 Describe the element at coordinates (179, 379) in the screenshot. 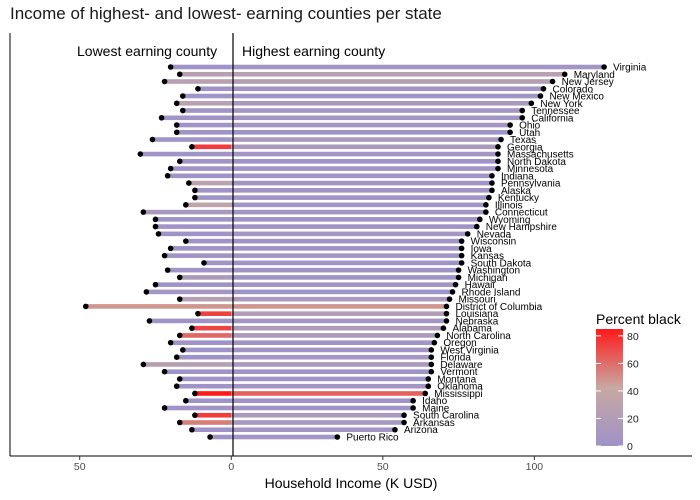

I see `point-low-montana` at that location.